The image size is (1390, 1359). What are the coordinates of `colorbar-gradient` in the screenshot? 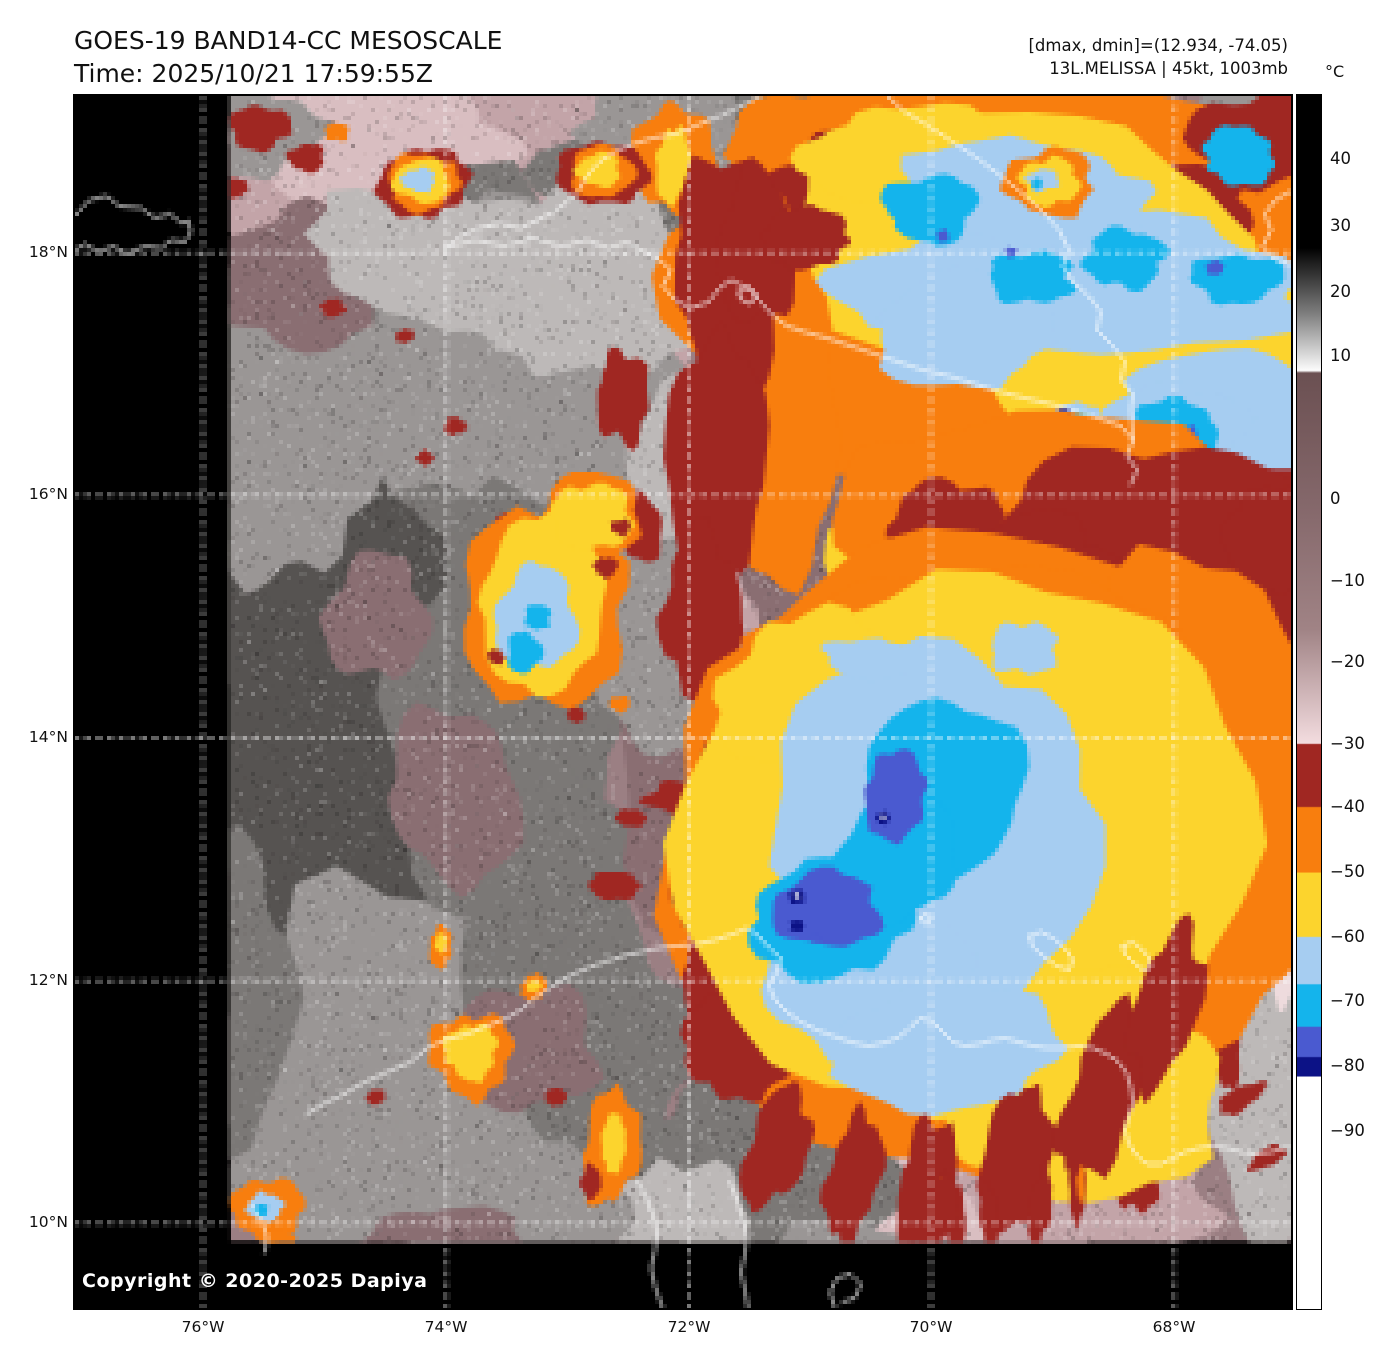 It's located at (1309, 702).